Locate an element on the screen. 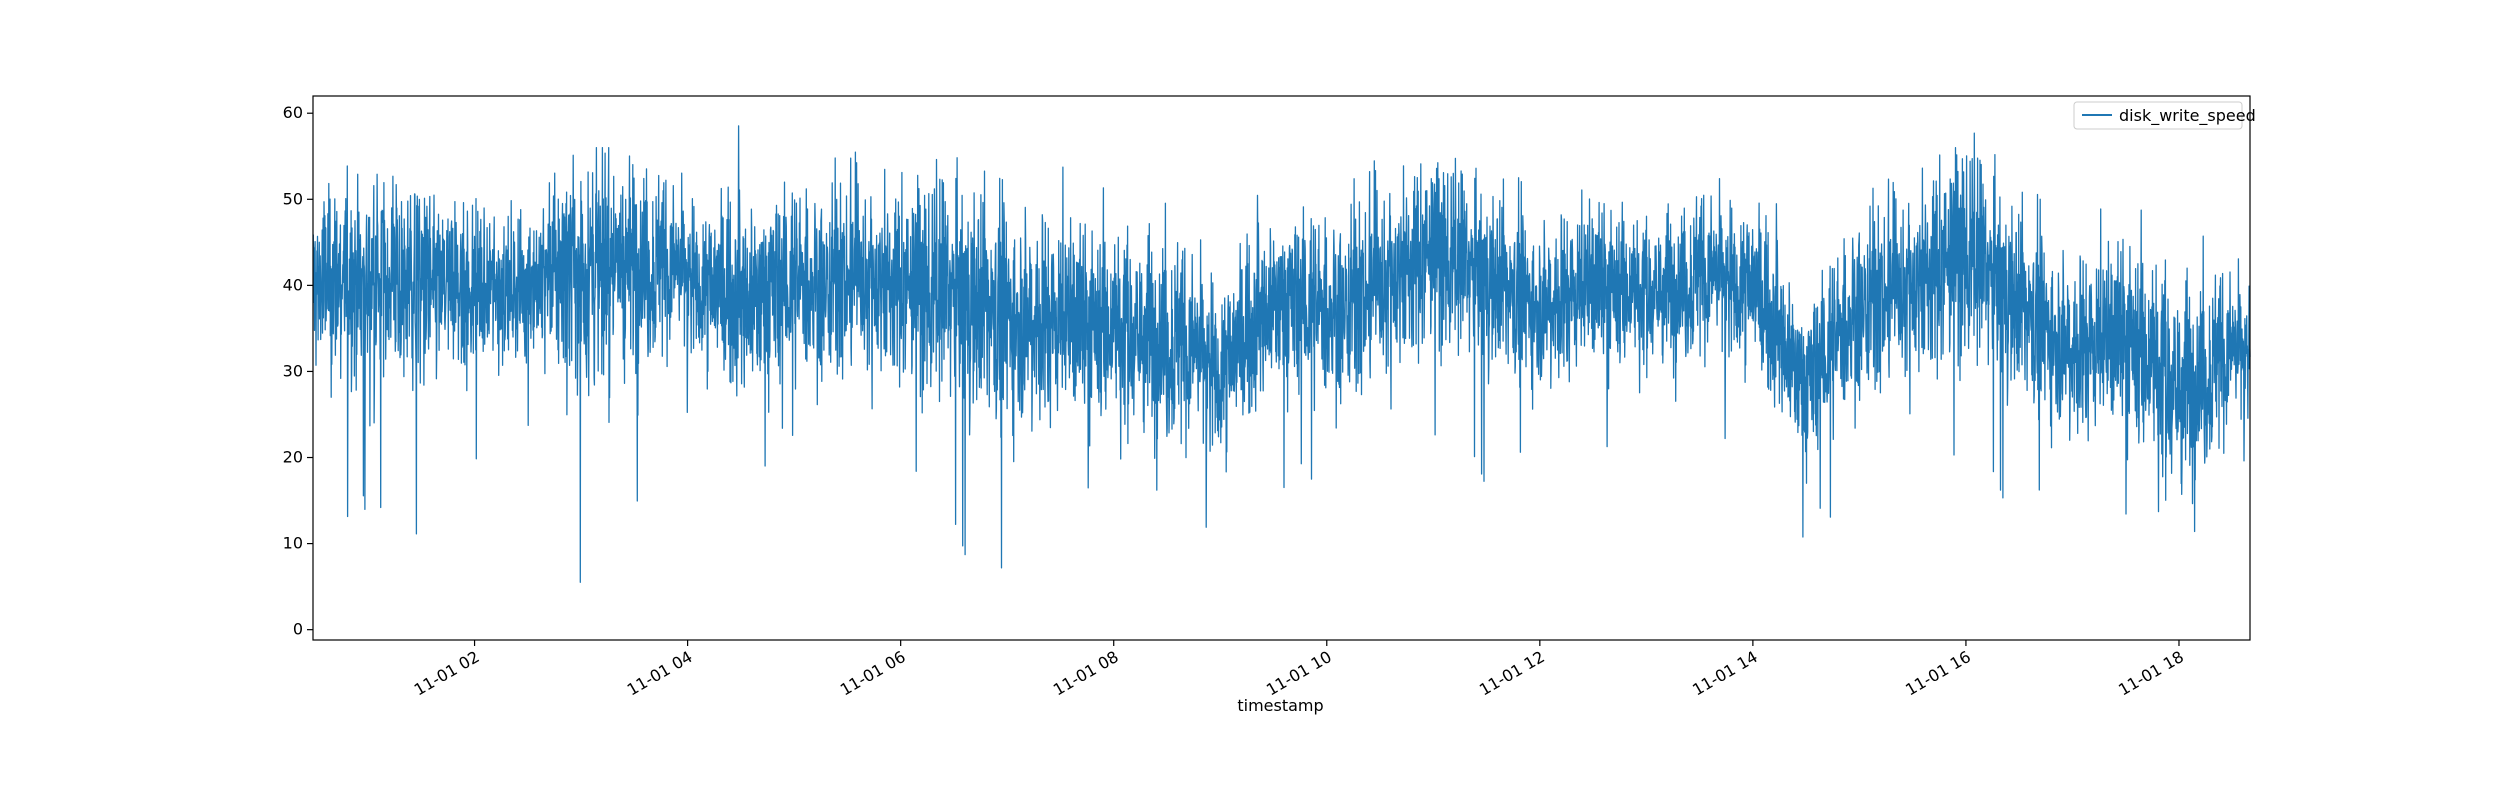  y-tick-label: 10 is located at coordinates (293, 543).